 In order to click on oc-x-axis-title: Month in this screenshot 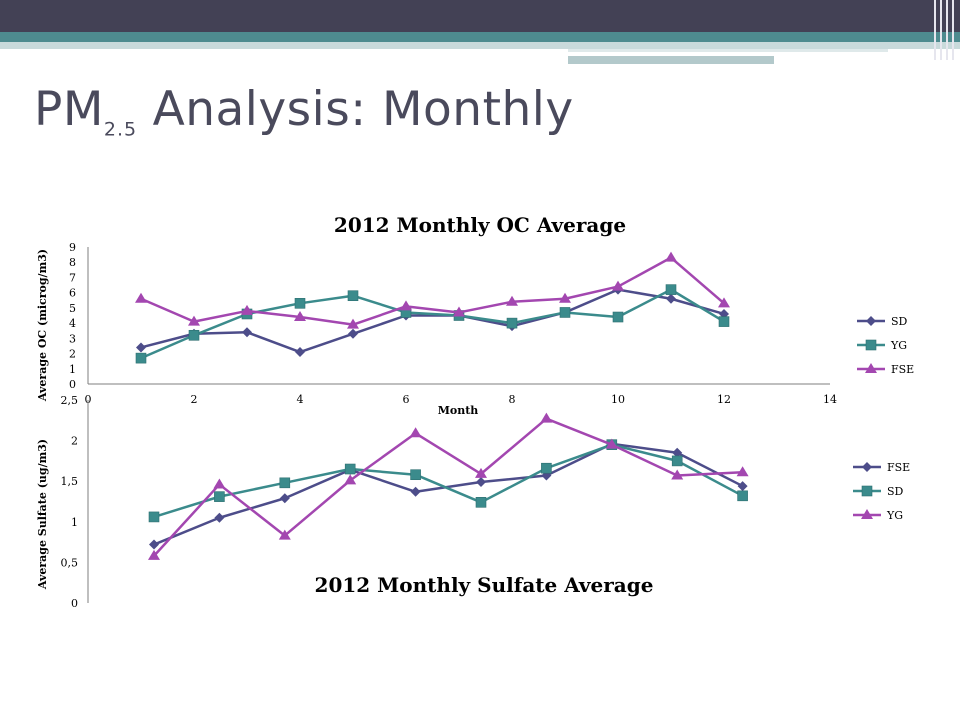, I will do `click(458, 410)`.